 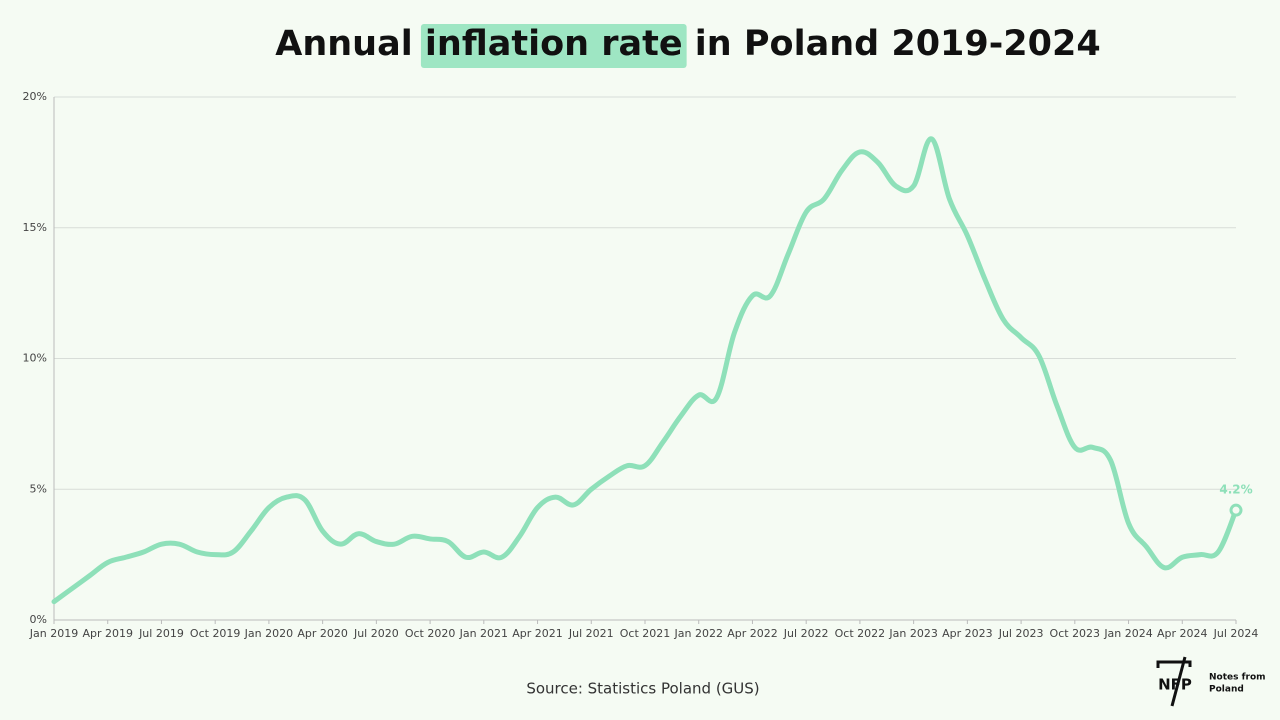 What do you see at coordinates (1237, 678) in the screenshot?
I see `logo-text: Notes from` at bounding box center [1237, 678].